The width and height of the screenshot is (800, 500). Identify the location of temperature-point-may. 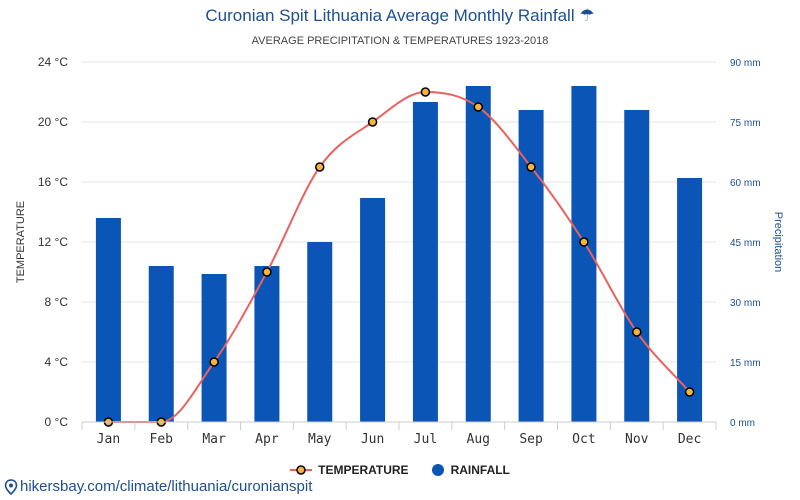
(320, 167).